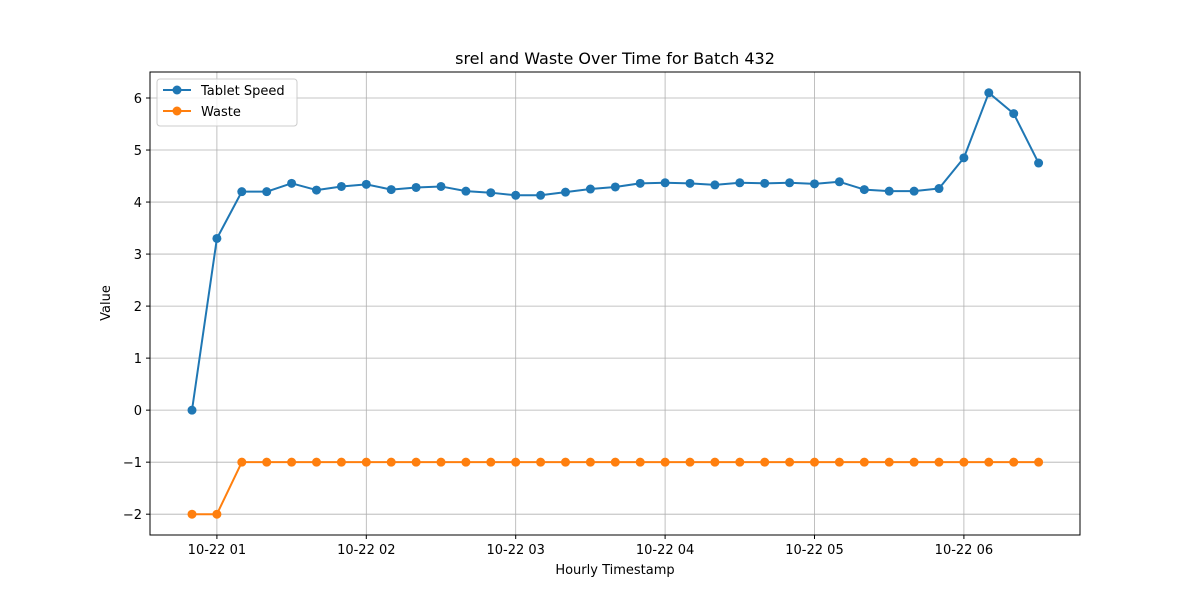 This screenshot has height=600, width=1200. Describe the element at coordinates (106, 303) in the screenshot. I see `y-axis-label: Value` at that location.